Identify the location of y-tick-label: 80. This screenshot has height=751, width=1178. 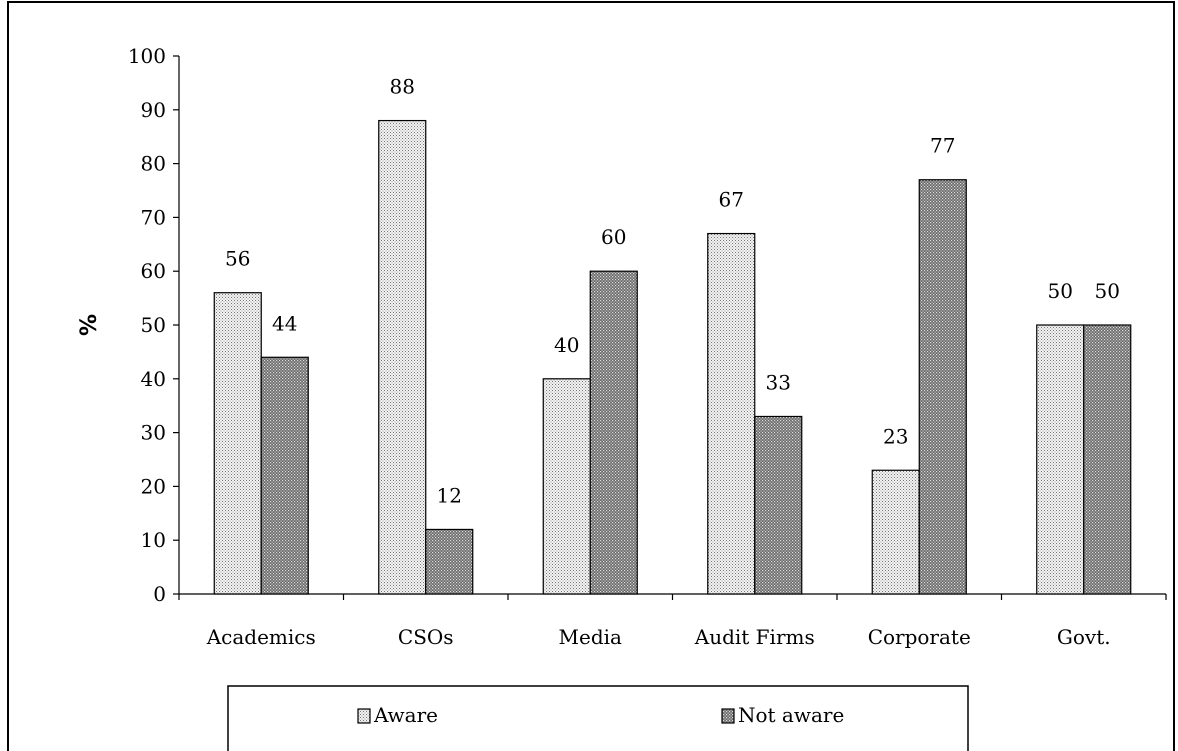
(153, 164).